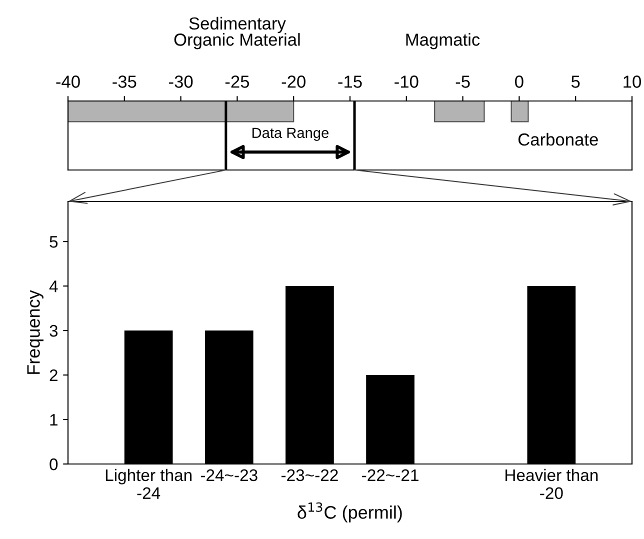  What do you see at coordinates (237, 82) in the screenshot?
I see `x-tick-label: -25` at bounding box center [237, 82].